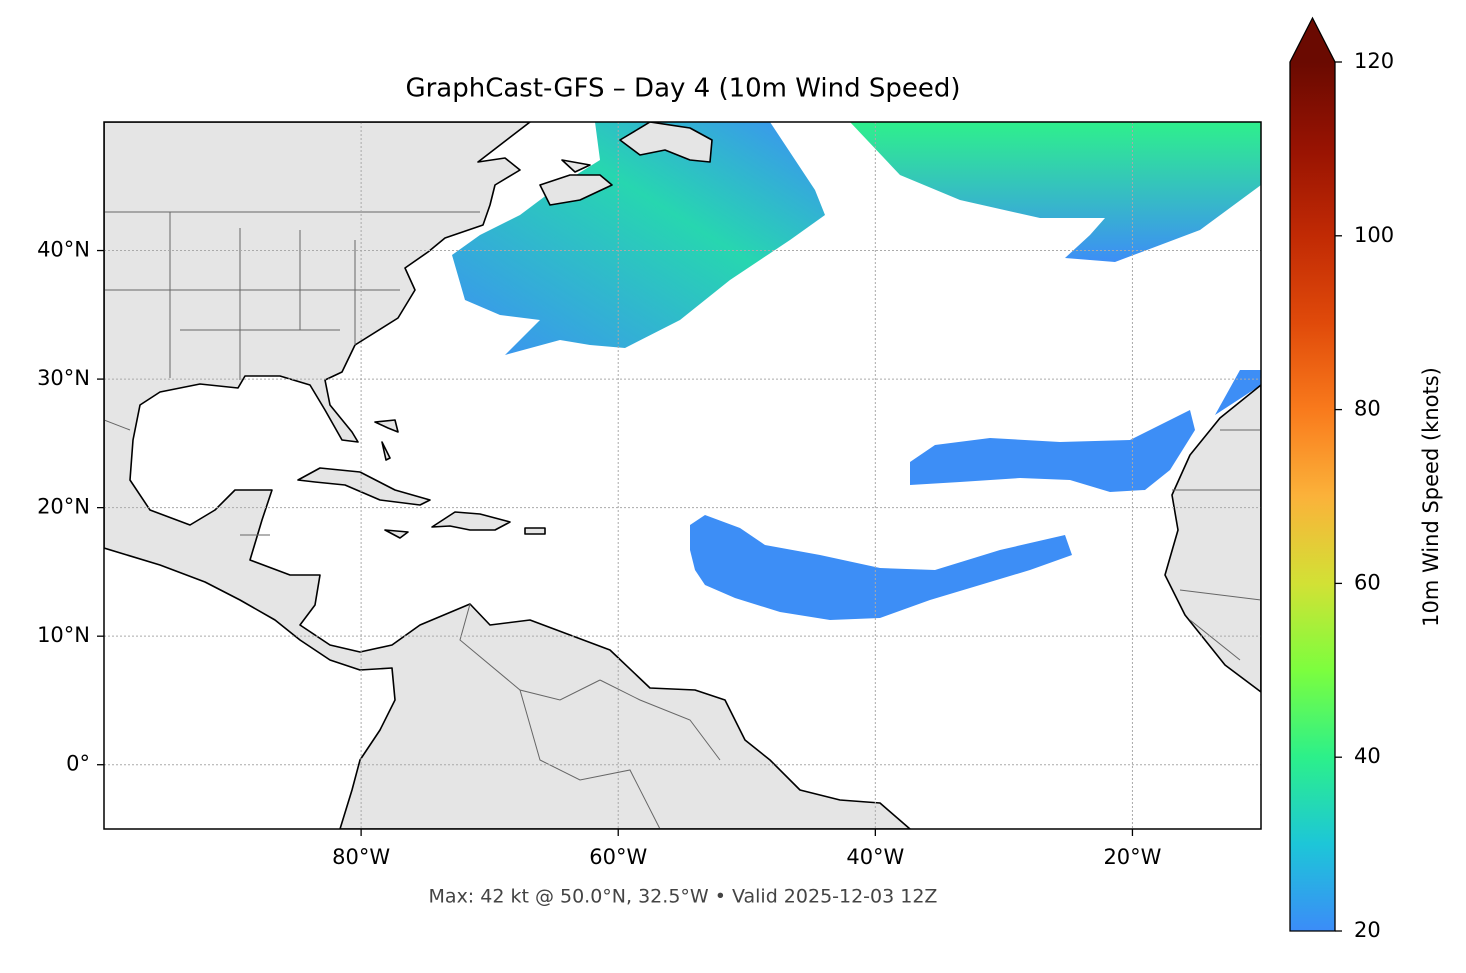 This screenshot has height=973, width=1466. I want to click on y-tick-label: 0°, so click(78, 764).